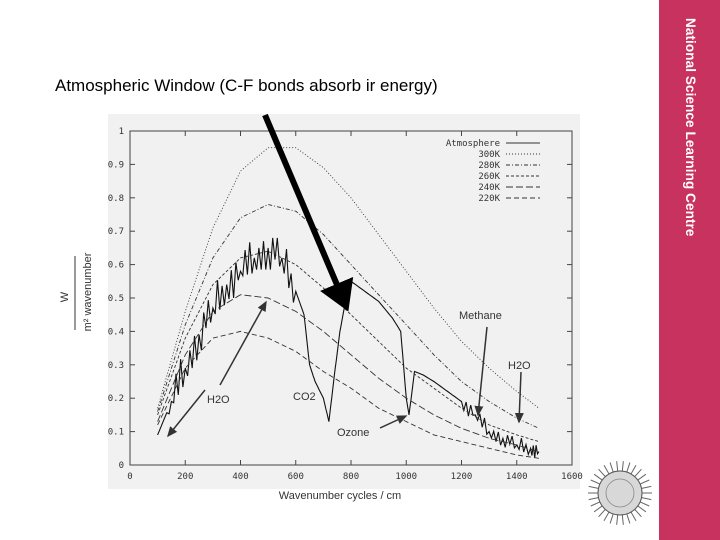 This screenshot has width=720, height=540. Describe the element at coordinates (519, 397) in the screenshot. I see `arrow-h2o-right` at that location.